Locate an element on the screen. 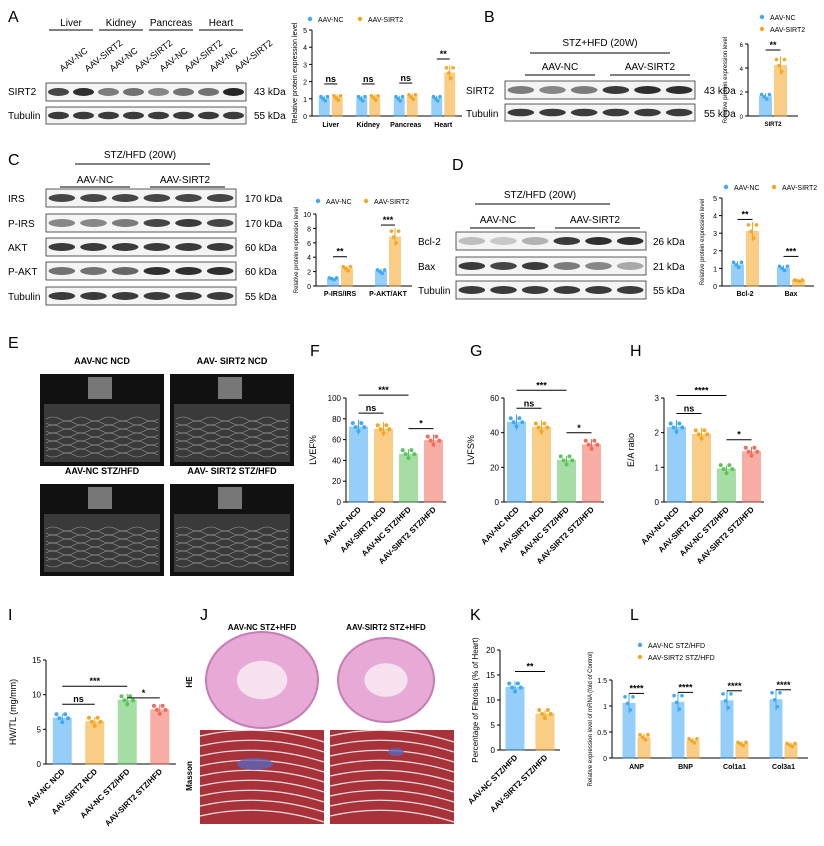  blot-sirt2-frame is located at coordinates (600, 90).